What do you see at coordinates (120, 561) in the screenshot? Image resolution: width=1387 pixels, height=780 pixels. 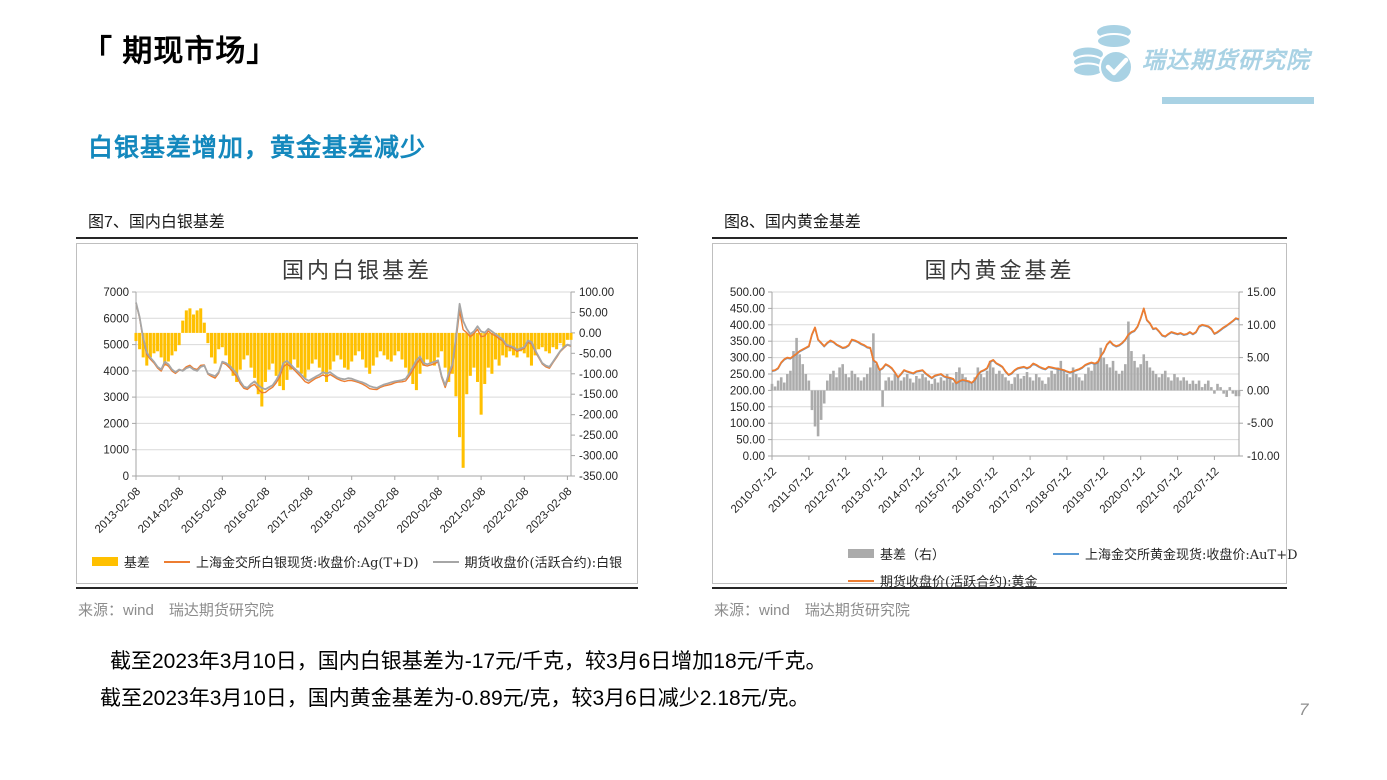 I see `legend-item: 基差` at bounding box center [120, 561].